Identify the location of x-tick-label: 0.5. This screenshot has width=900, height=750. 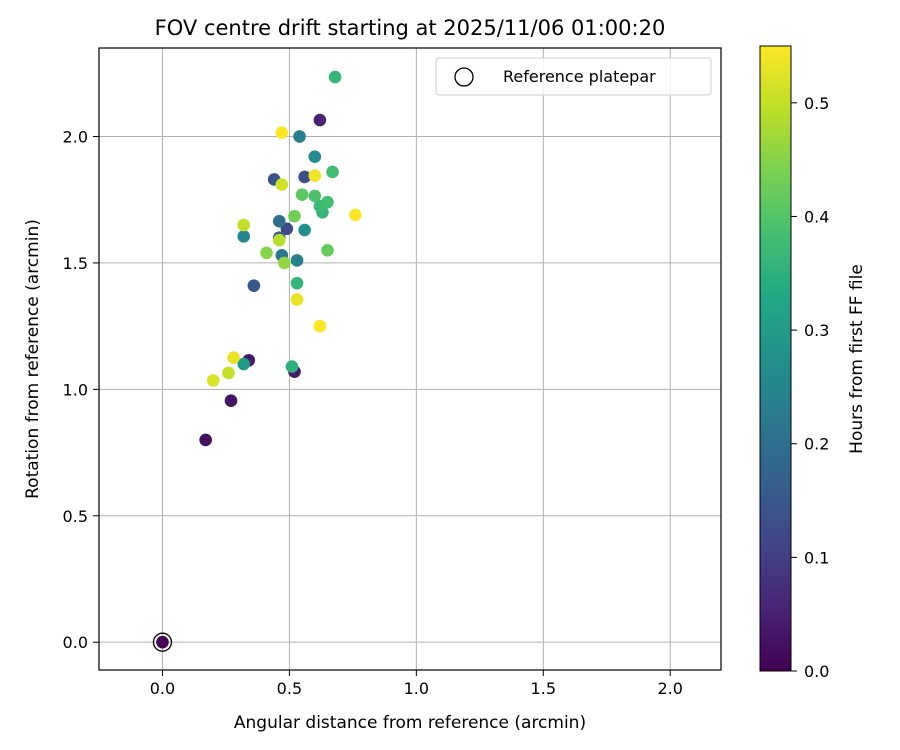
(289, 688).